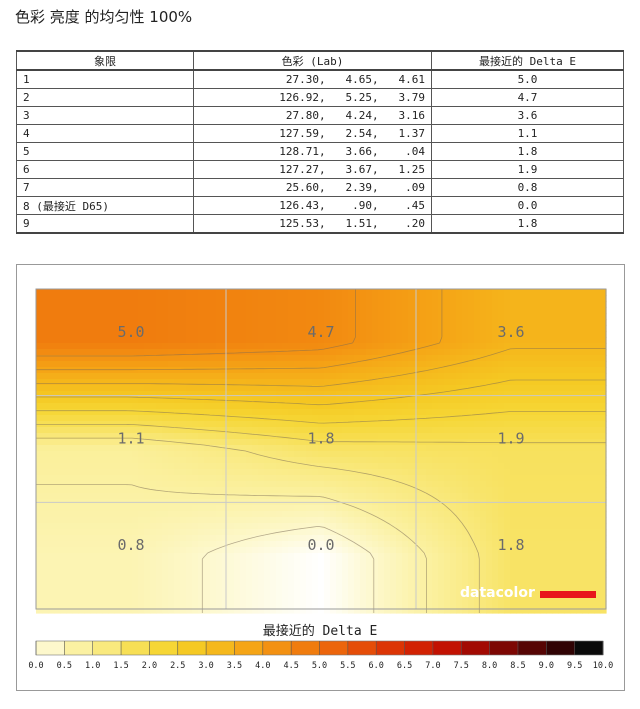 The image size is (640, 709). I want to click on scale-tick-label: 3.5, so click(234, 666).